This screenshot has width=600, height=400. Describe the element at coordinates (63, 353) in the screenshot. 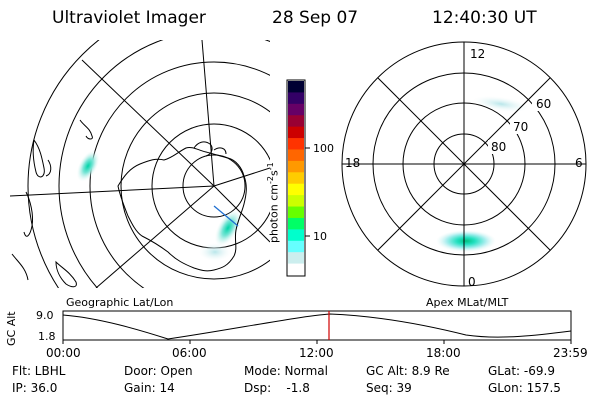

I see `timeline-tick: 00:00` at that location.